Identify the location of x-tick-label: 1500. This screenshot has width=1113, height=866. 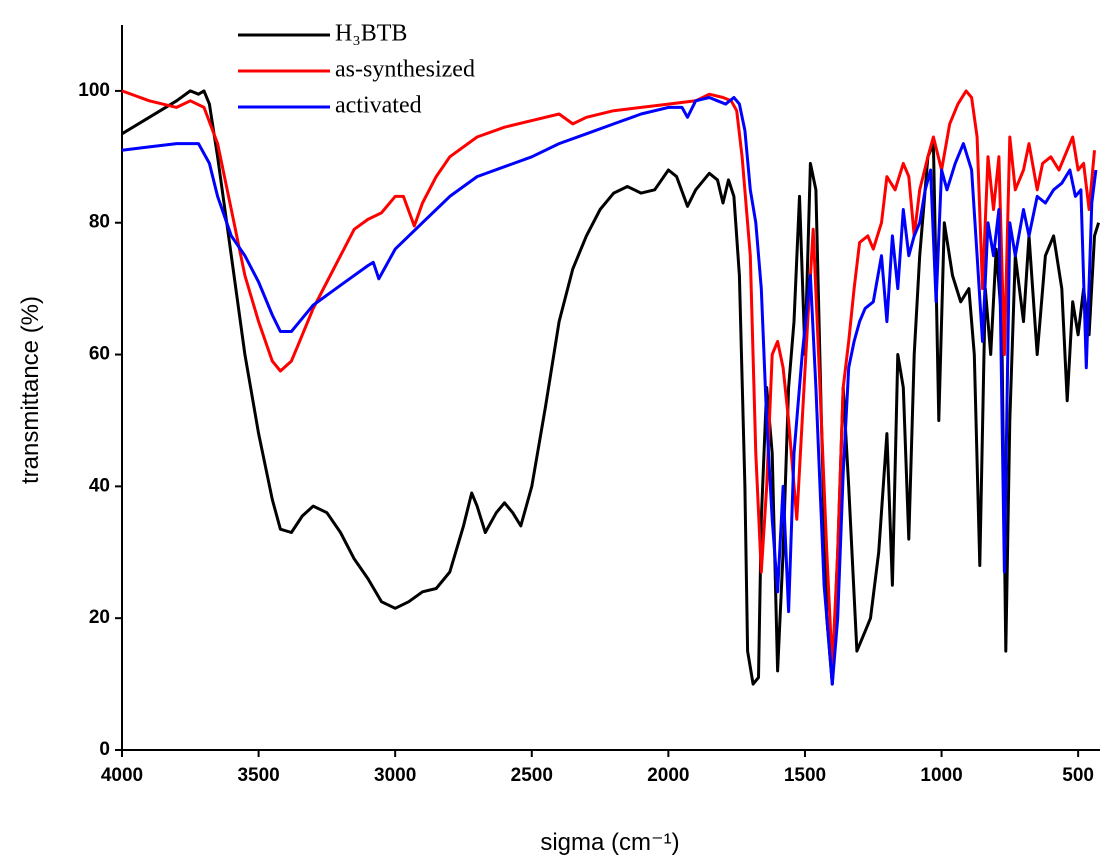
(805, 775).